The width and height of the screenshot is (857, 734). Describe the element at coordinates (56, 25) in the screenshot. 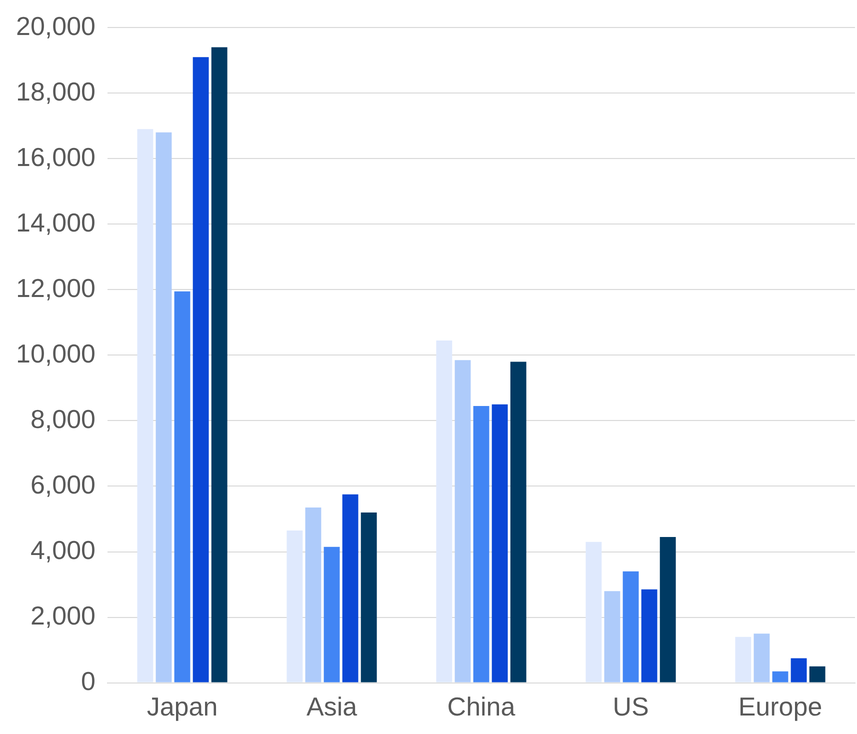

I see `y-tick-label: 20,000` at that location.